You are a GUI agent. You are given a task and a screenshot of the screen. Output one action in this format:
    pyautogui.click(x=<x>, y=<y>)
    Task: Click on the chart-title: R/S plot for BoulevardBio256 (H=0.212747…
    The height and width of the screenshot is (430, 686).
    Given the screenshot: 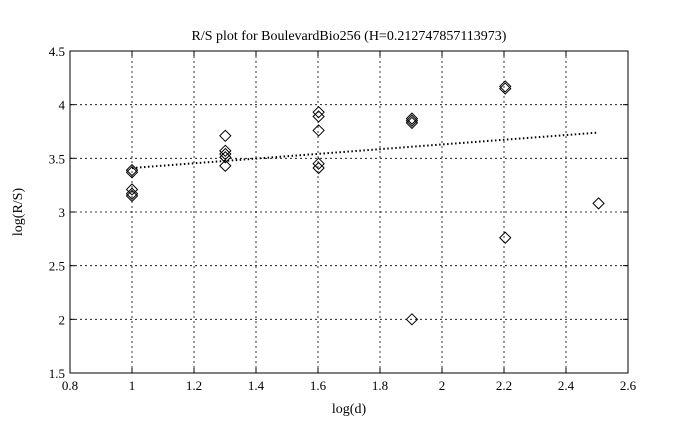 What is the action you would take?
    pyautogui.click(x=349, y=36)
    